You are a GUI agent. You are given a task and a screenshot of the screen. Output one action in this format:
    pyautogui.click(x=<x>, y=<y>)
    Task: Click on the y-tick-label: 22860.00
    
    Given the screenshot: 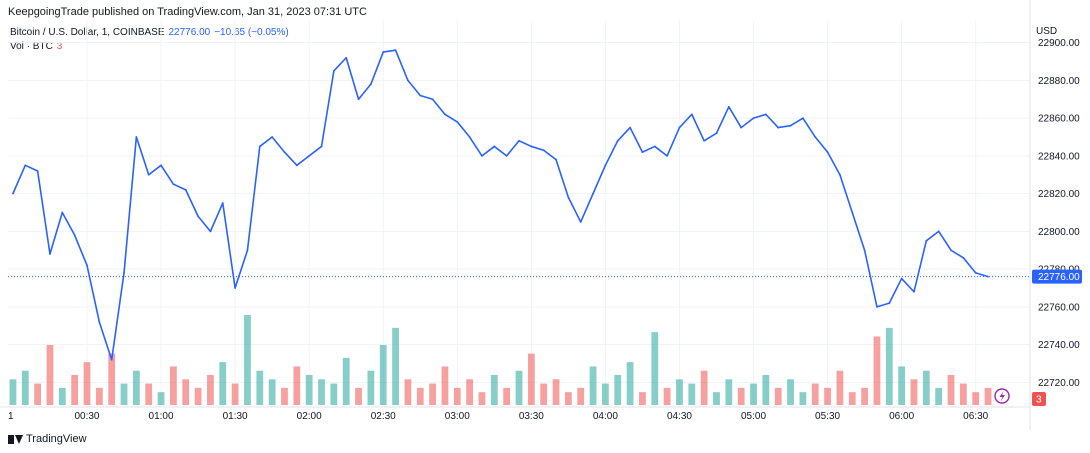 What is the action you would take?
    pyautogui.click(x=1059, y=119)
    